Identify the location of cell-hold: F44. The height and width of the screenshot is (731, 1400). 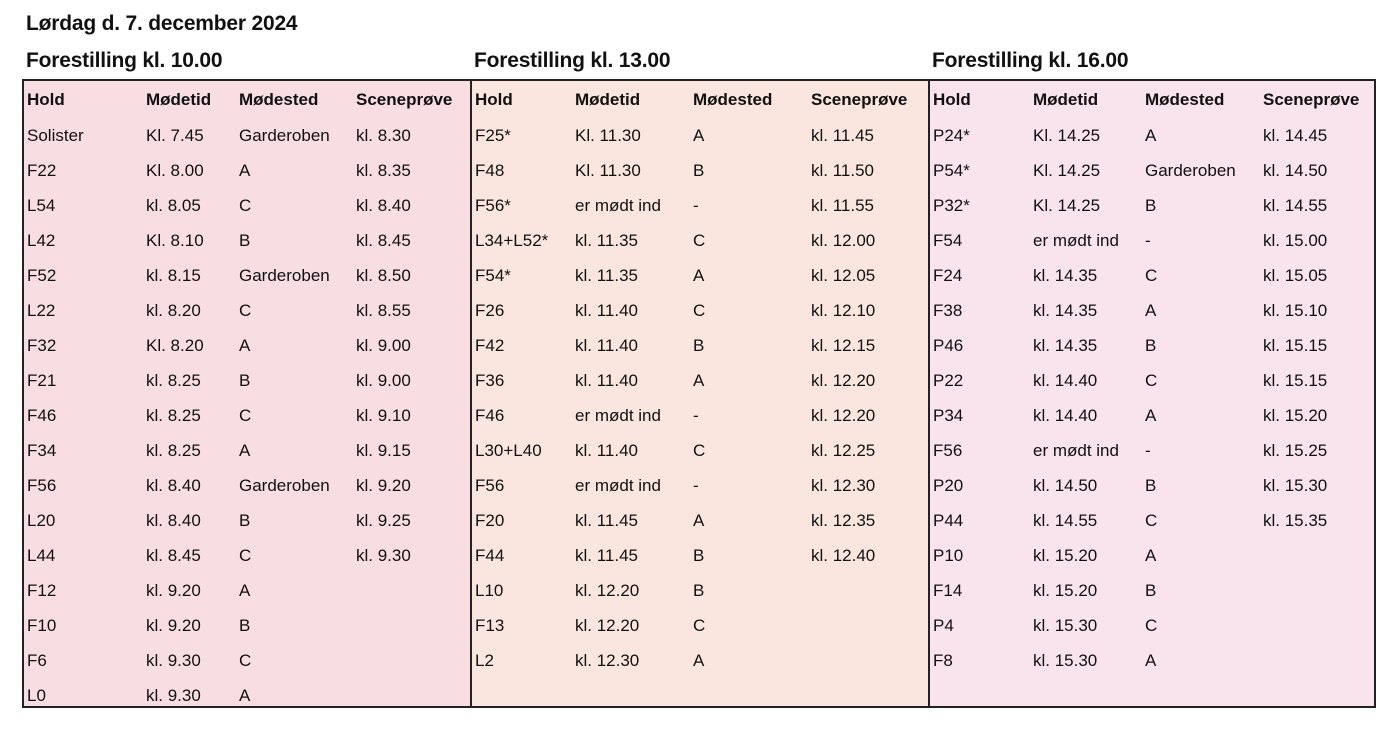
(490, 555).